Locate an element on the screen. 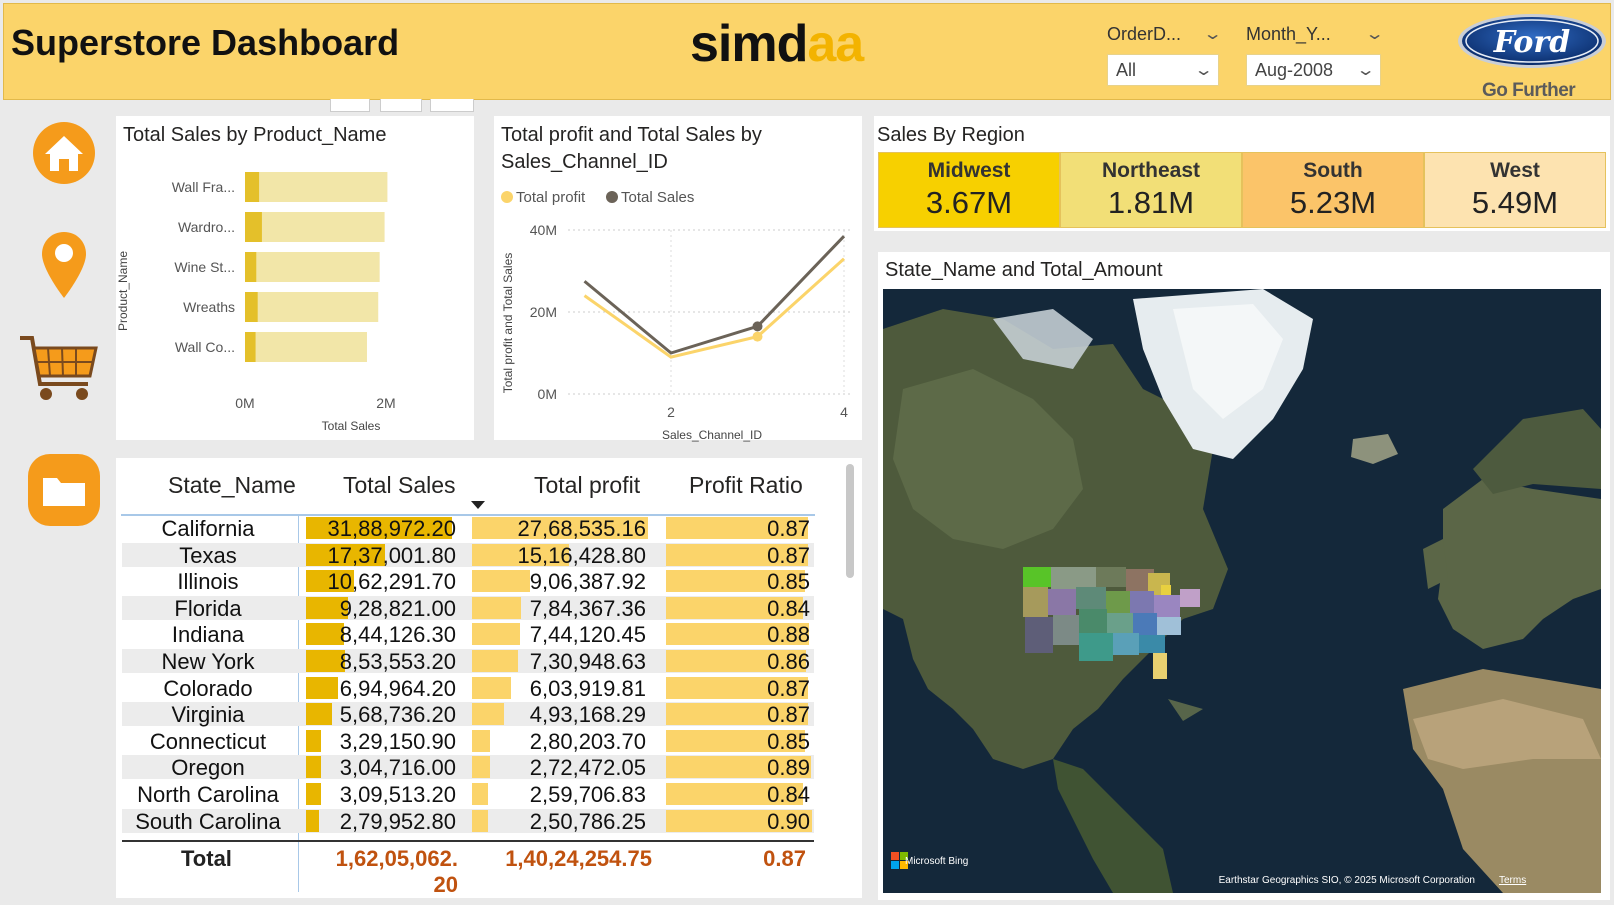 The height and width of the screenshot is (905, 1614). state-name-cell: Connecticut is located at coordinates (208, 741).